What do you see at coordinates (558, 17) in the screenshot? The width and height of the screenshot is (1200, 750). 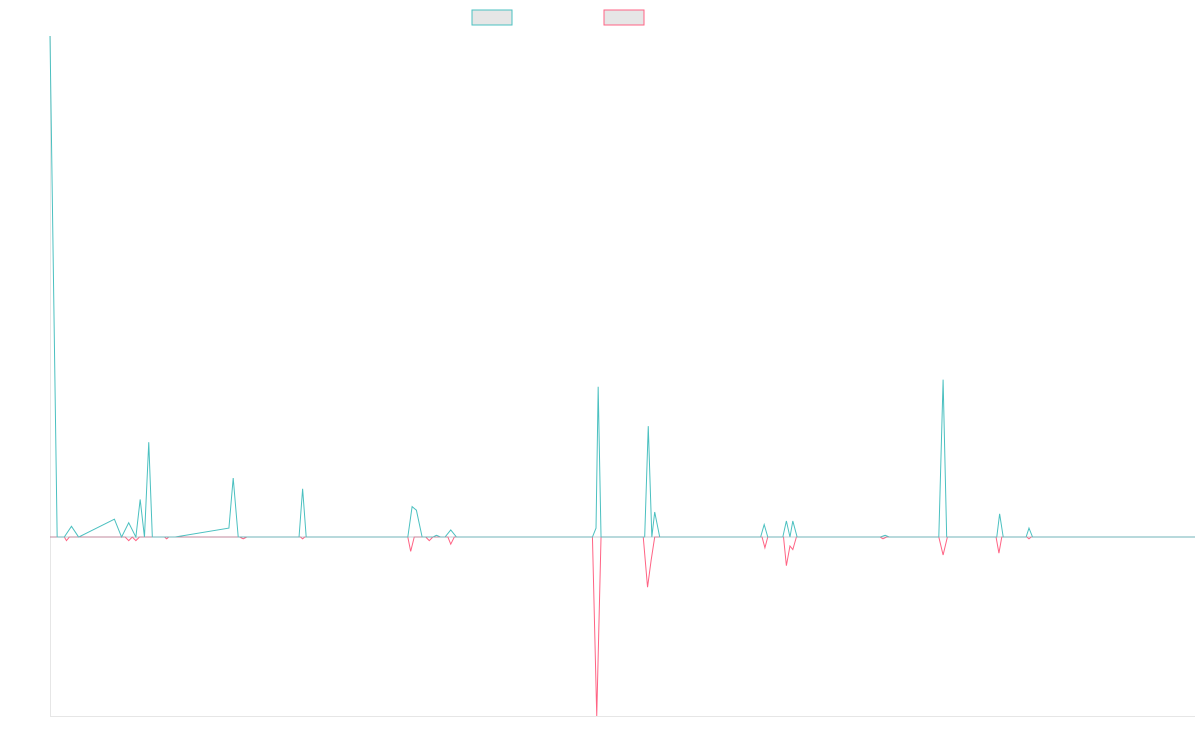 I see `legend` at bounding box center [558, 17].